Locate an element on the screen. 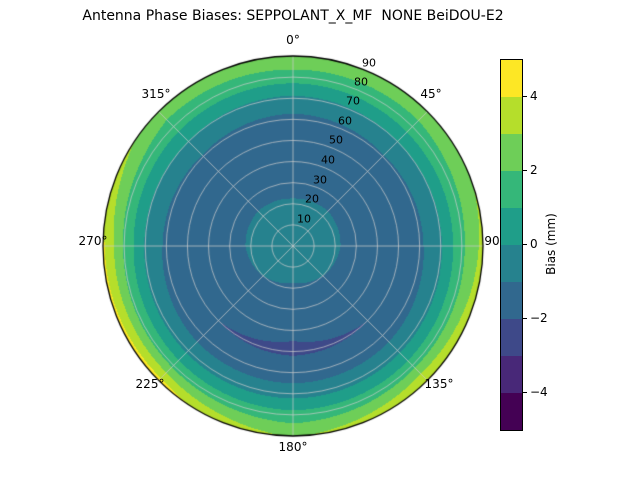 The height and width of the screenshot is (480, 640). radial-tick-label-20: 20 is located at coordinates (312, 199).